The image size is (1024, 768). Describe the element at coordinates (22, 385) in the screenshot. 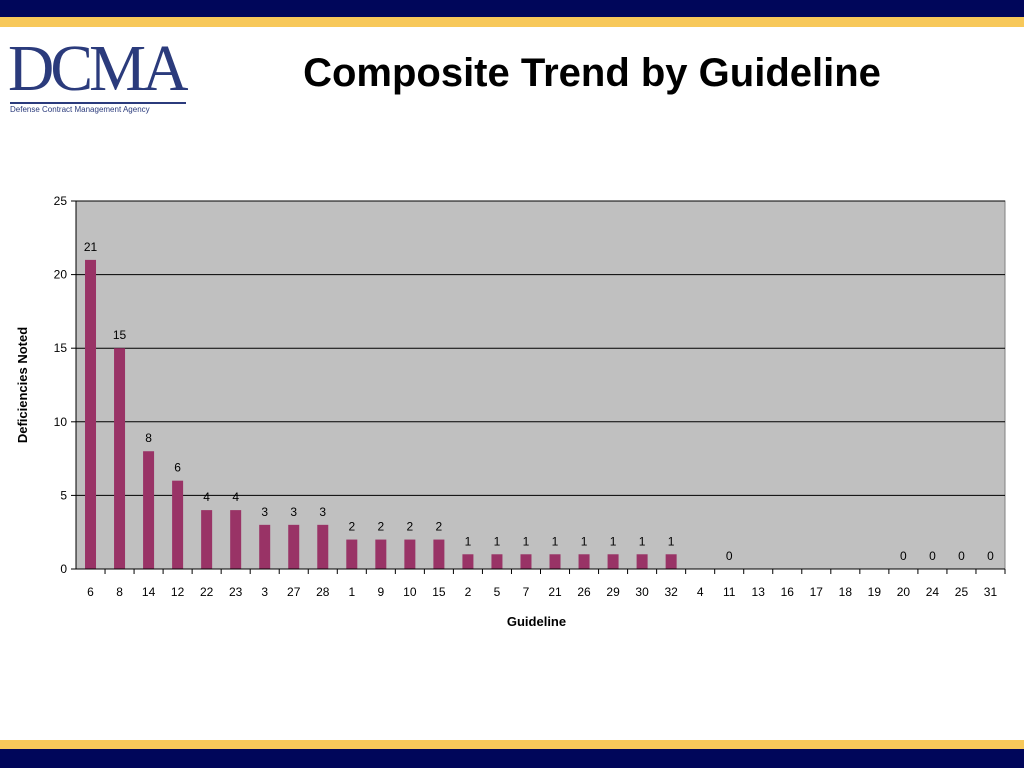

I see `y-axis-title: Deficiencies Noted` at that location.